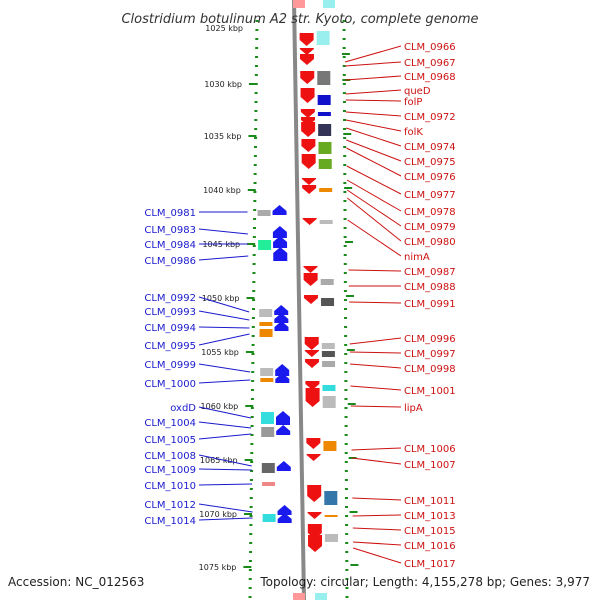 The width and height of the screenshot is (600, 600). What do you see at coordinates (223, 84) in the screenshot?
I see `scale-tick-label: 1030 kbp` at bounding box center [223, 84].